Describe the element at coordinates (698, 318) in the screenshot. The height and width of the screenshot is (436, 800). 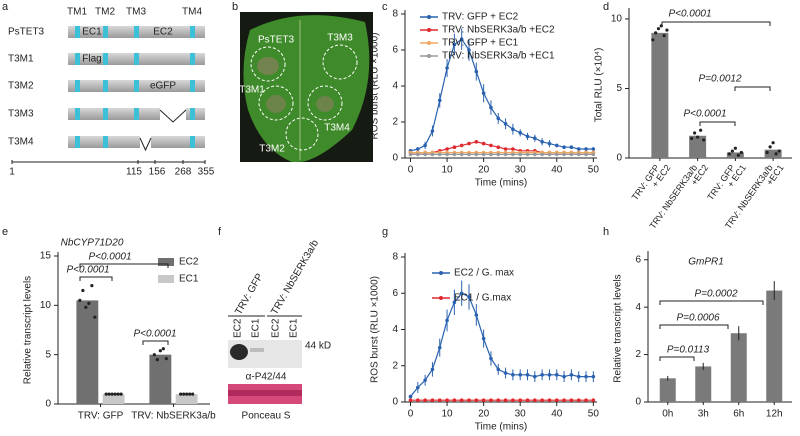
I see `p-value: P=0.0006` at that location.